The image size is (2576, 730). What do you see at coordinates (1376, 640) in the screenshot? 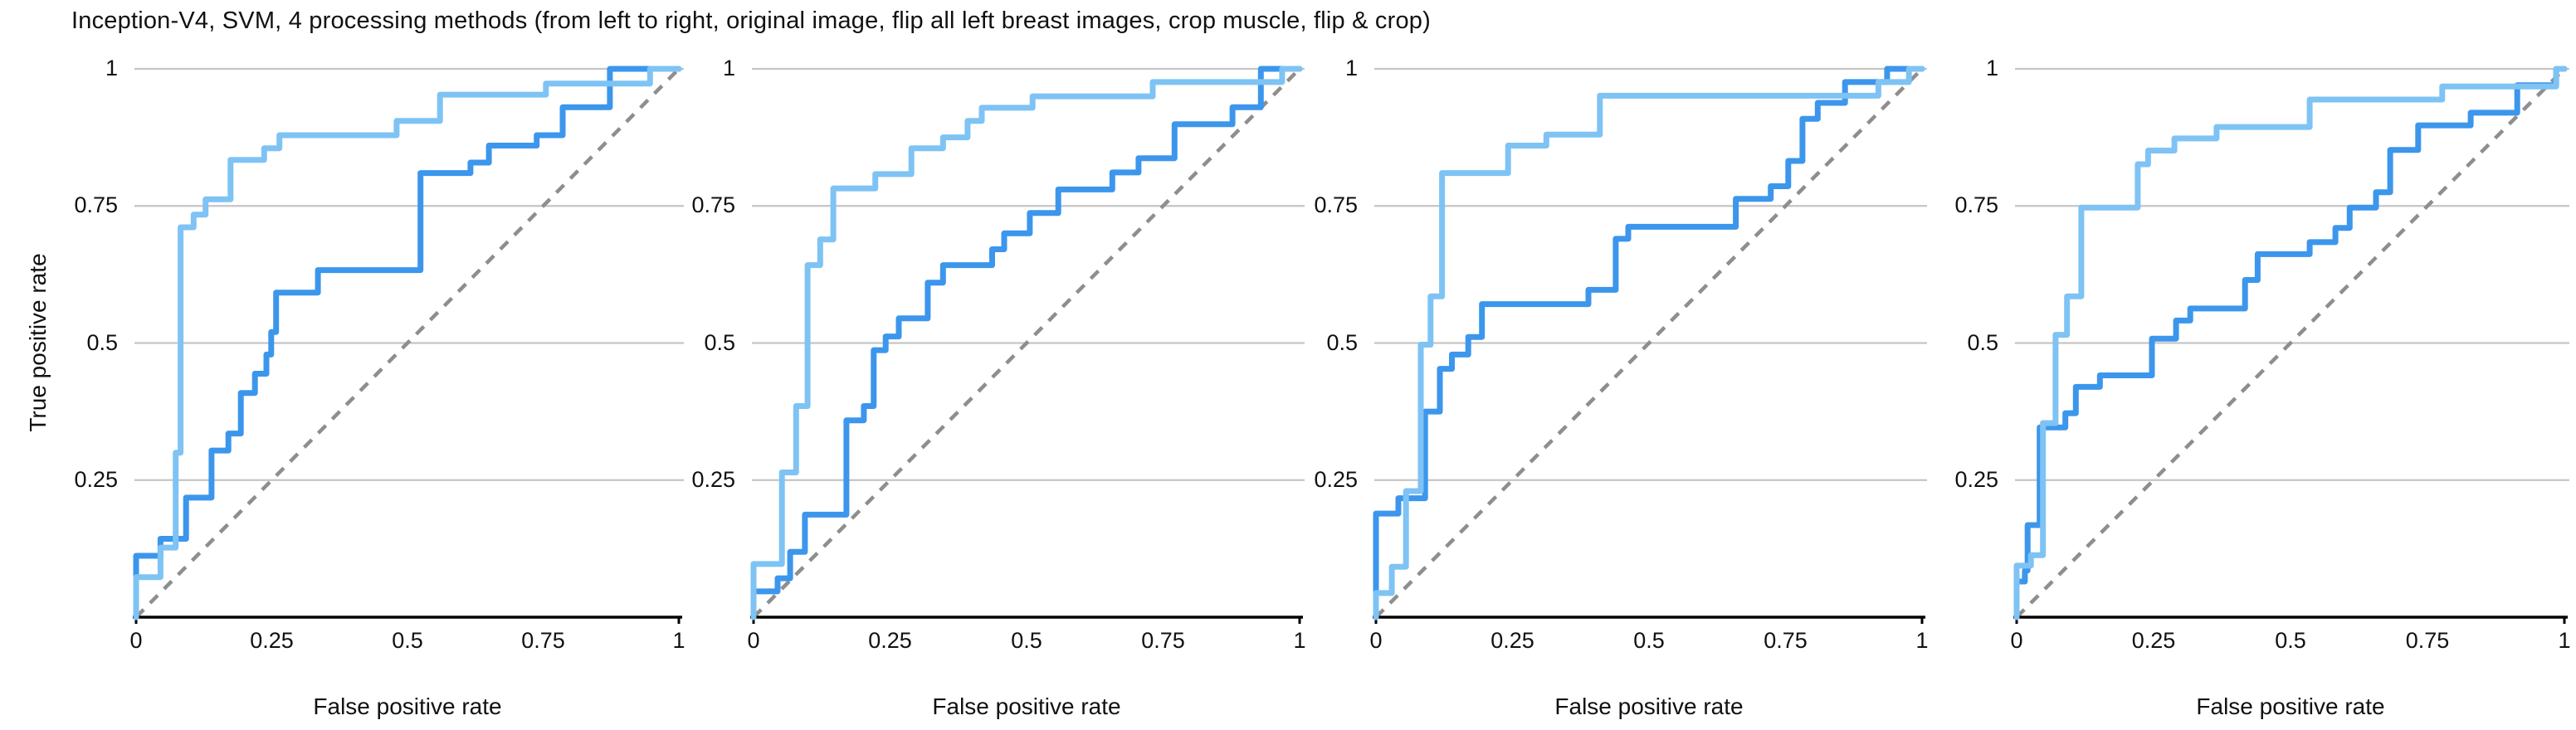
I see `x-tick-label-0-plot-3: 0` at bounding box center [1376, 640].